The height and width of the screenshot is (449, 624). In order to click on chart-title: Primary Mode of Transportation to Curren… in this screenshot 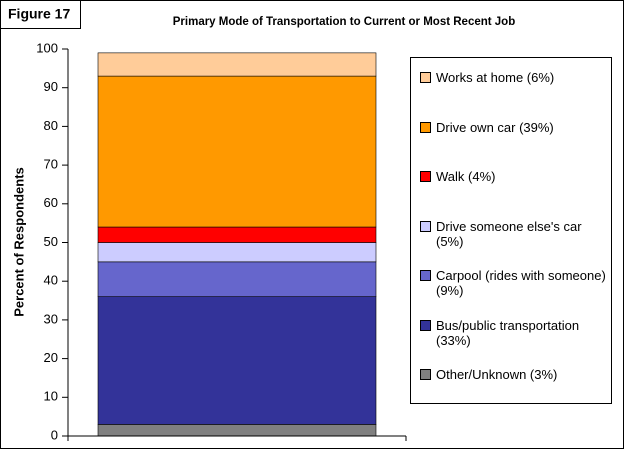, I will do `click(344, 22)`.